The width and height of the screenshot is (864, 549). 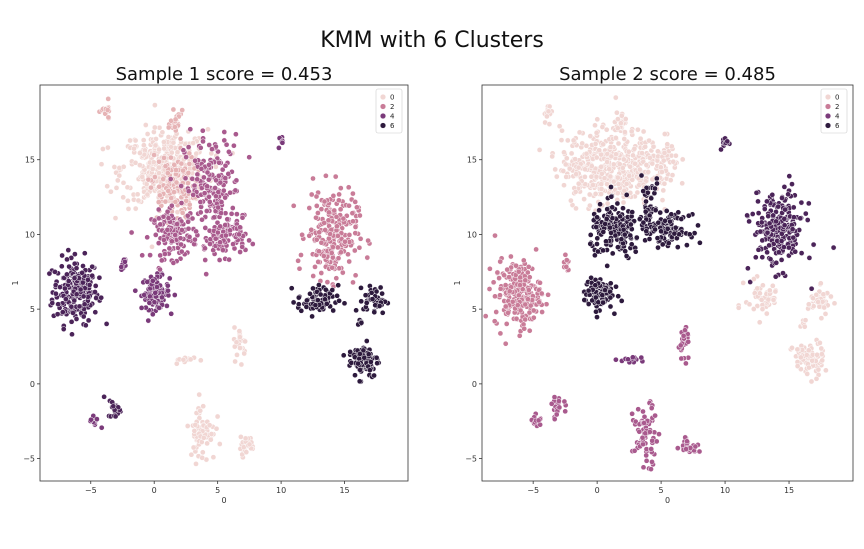 I want to click on panel-title: Sample 1 score = 0.453, so click(x=224, y=74).